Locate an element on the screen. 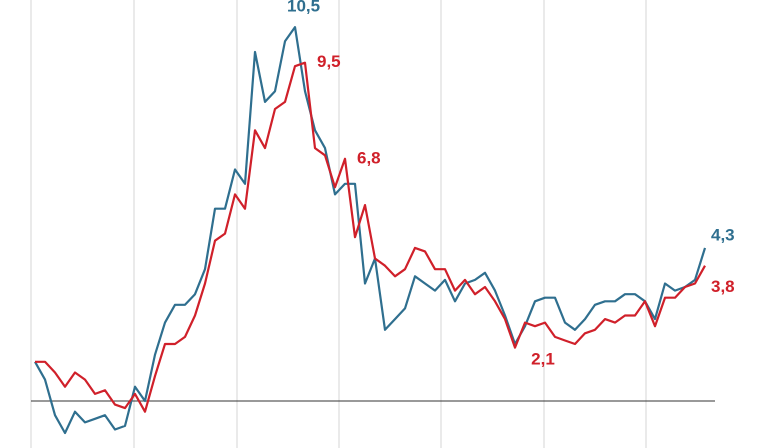  value-label: 2,1 is located at coordinates (543, 359).